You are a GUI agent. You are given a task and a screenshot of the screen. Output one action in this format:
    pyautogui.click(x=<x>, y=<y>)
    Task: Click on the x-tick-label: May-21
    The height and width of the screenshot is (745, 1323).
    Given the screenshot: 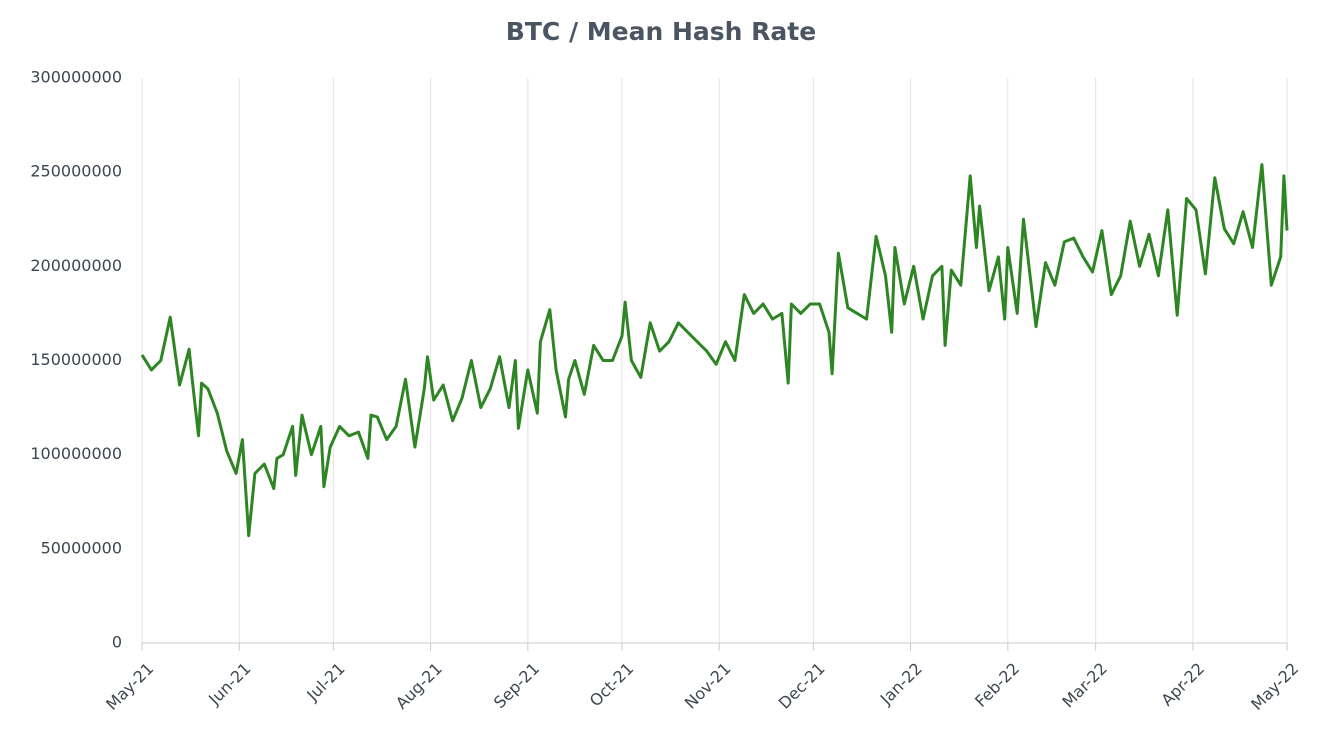 What is the action you would take?
    pyautogui.click(x=129, y=686)
    